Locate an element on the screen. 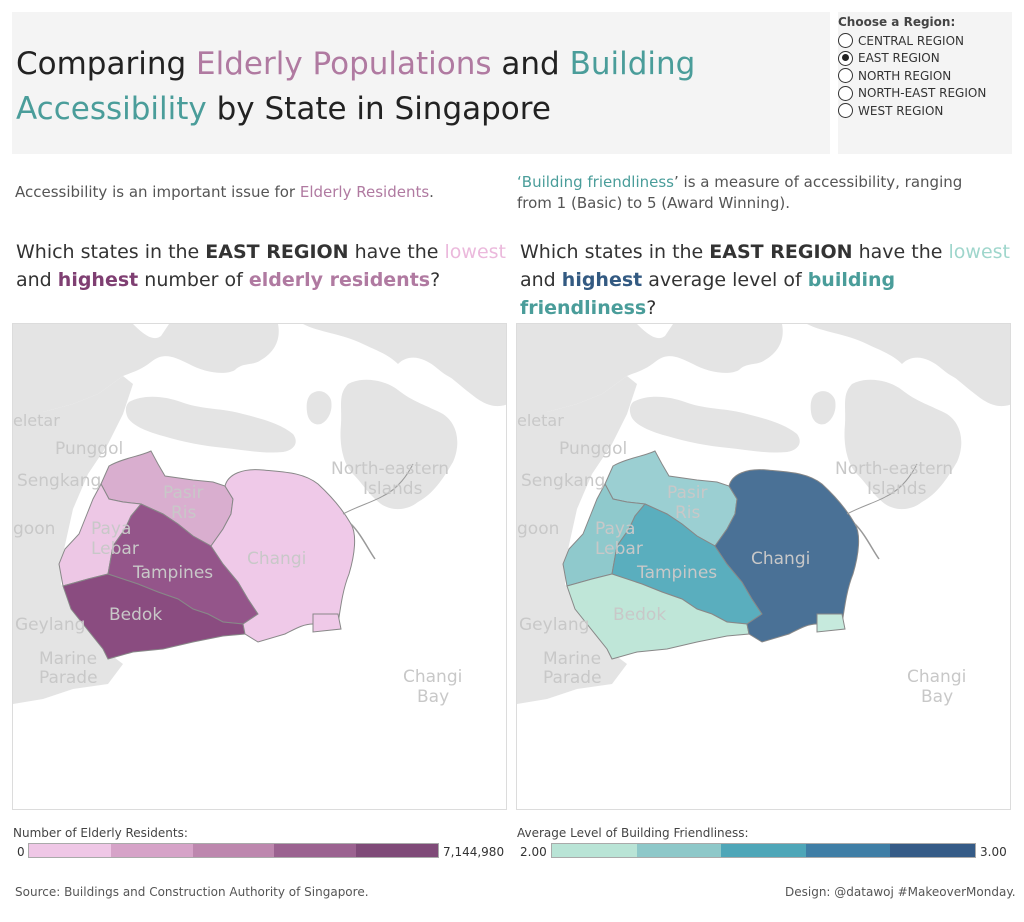  elderly-legend-bar is located at coordinates (233, 850).